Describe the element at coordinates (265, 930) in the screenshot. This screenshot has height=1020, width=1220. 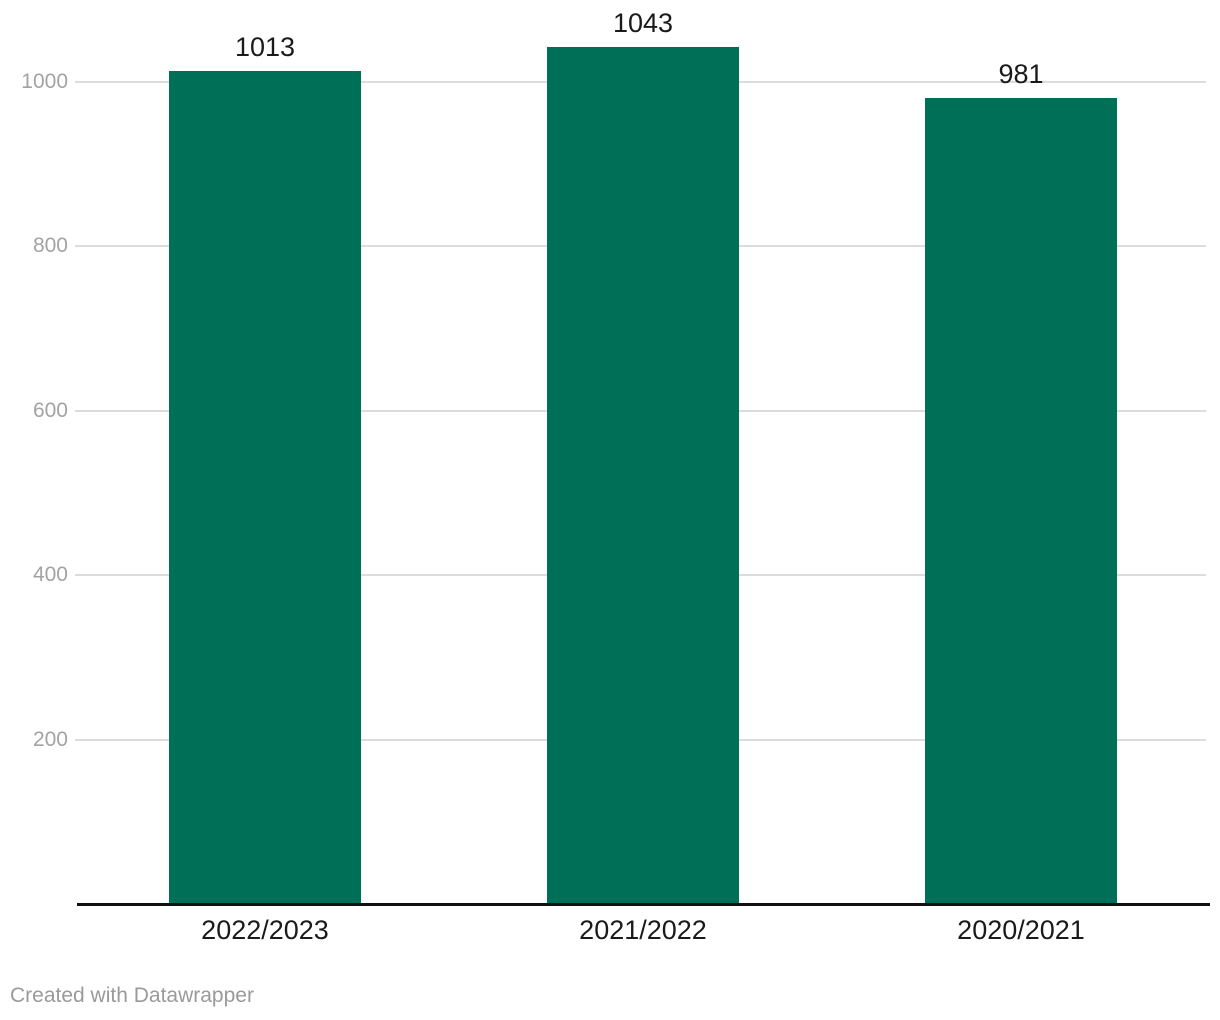
I see `category-label-2022/2023: 2022/2023` at that location.